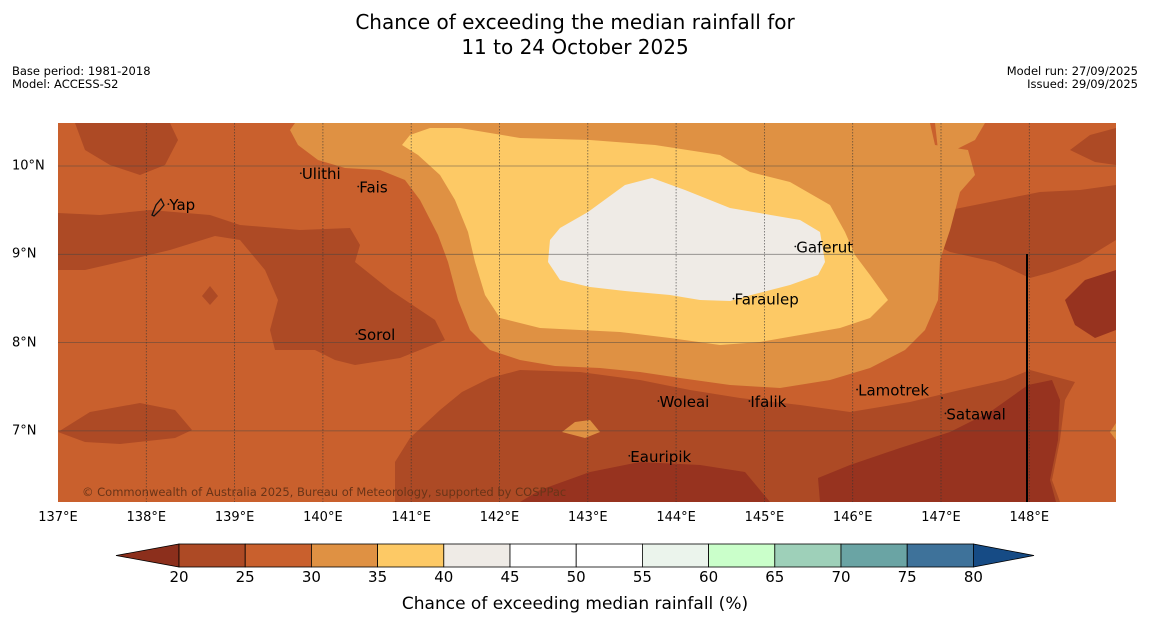 Image resolution: width=1150 pixels, height=644 pixels. Describe the element at coordinates (575, 604) in the screenshot. I see `colorbar-title: Chance of exceeding median rainfall (%)` at that location.